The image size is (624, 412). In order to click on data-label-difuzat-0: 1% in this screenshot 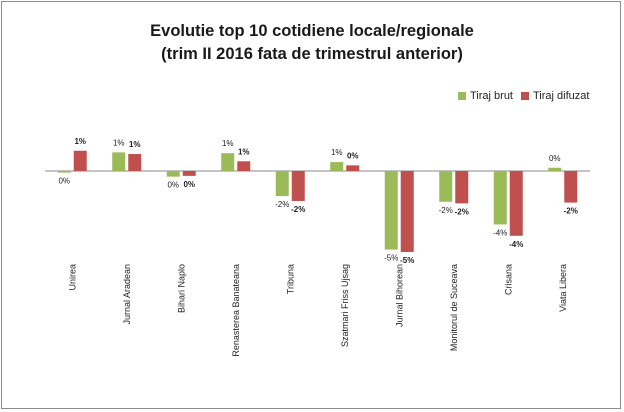, I will do `click(80, 141)`.